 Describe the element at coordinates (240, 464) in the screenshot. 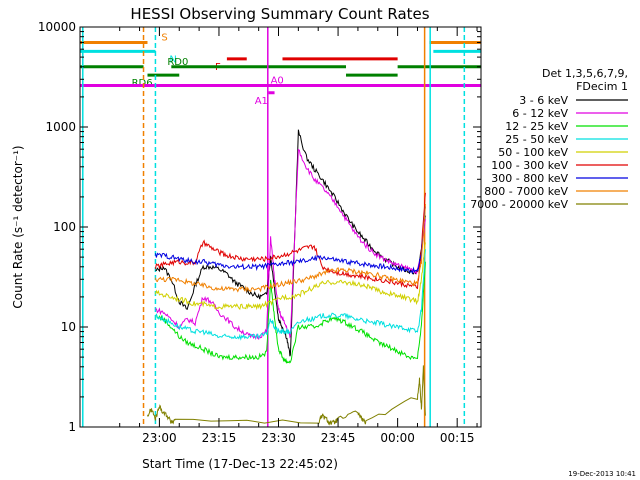

I see `x-axis-label: Start Time (17-Dec-13 22:45:02)` at that location.